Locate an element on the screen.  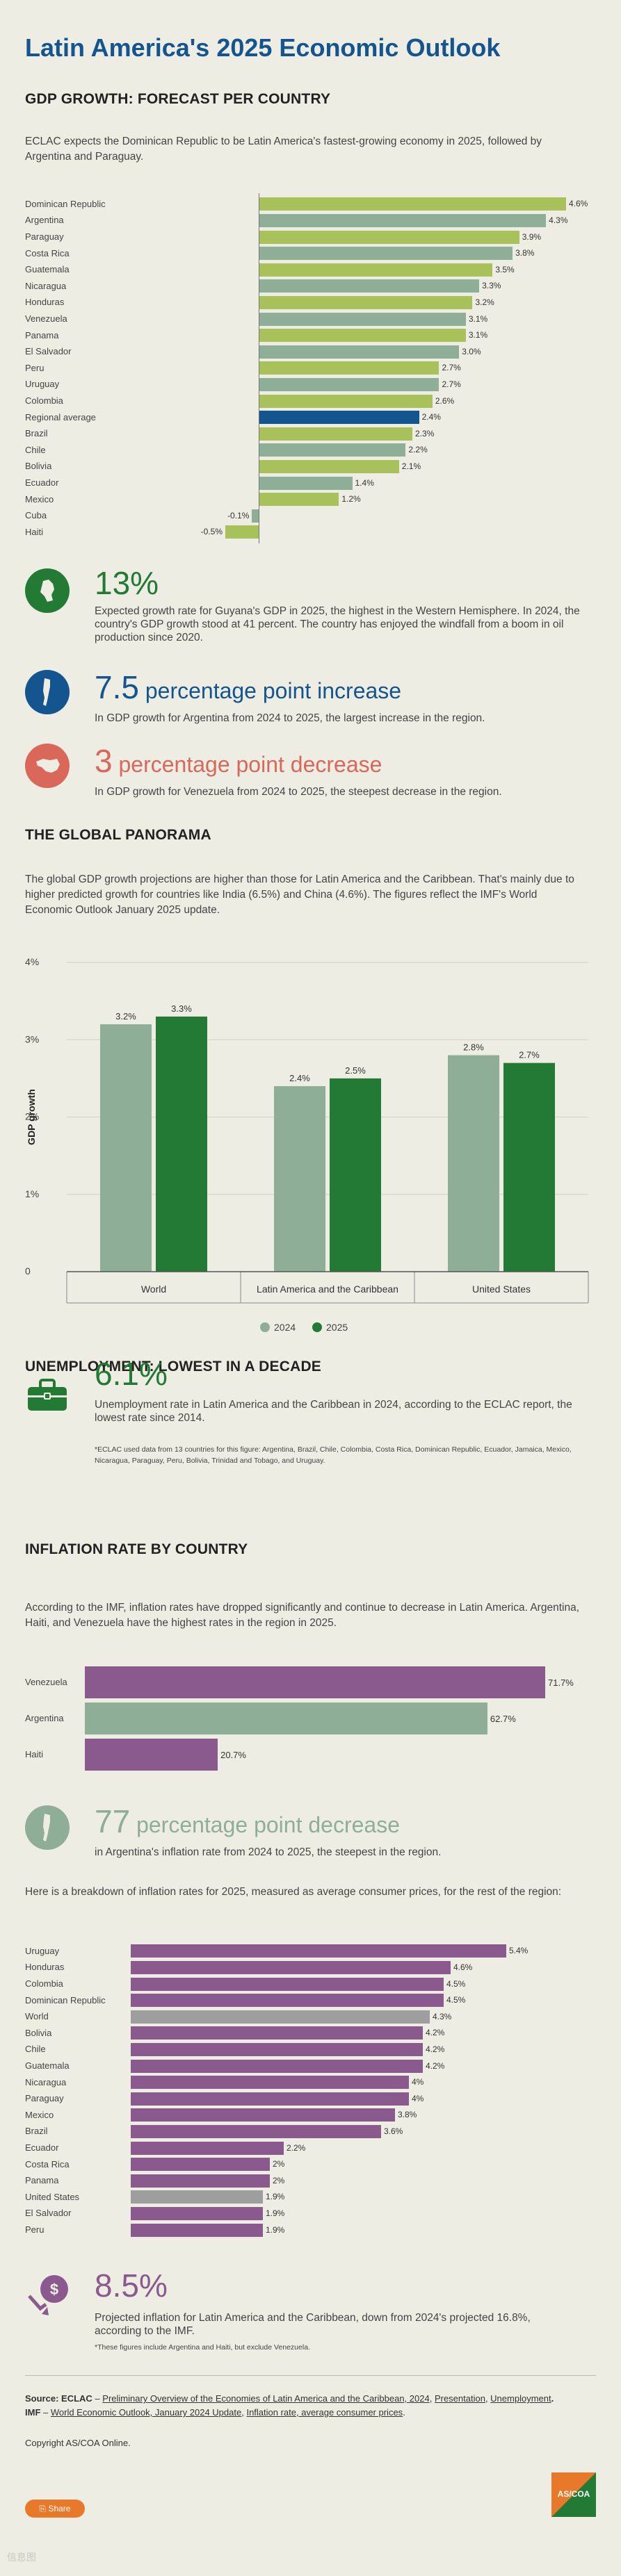
argentina-map-icon is located at coordinates (47, 692).